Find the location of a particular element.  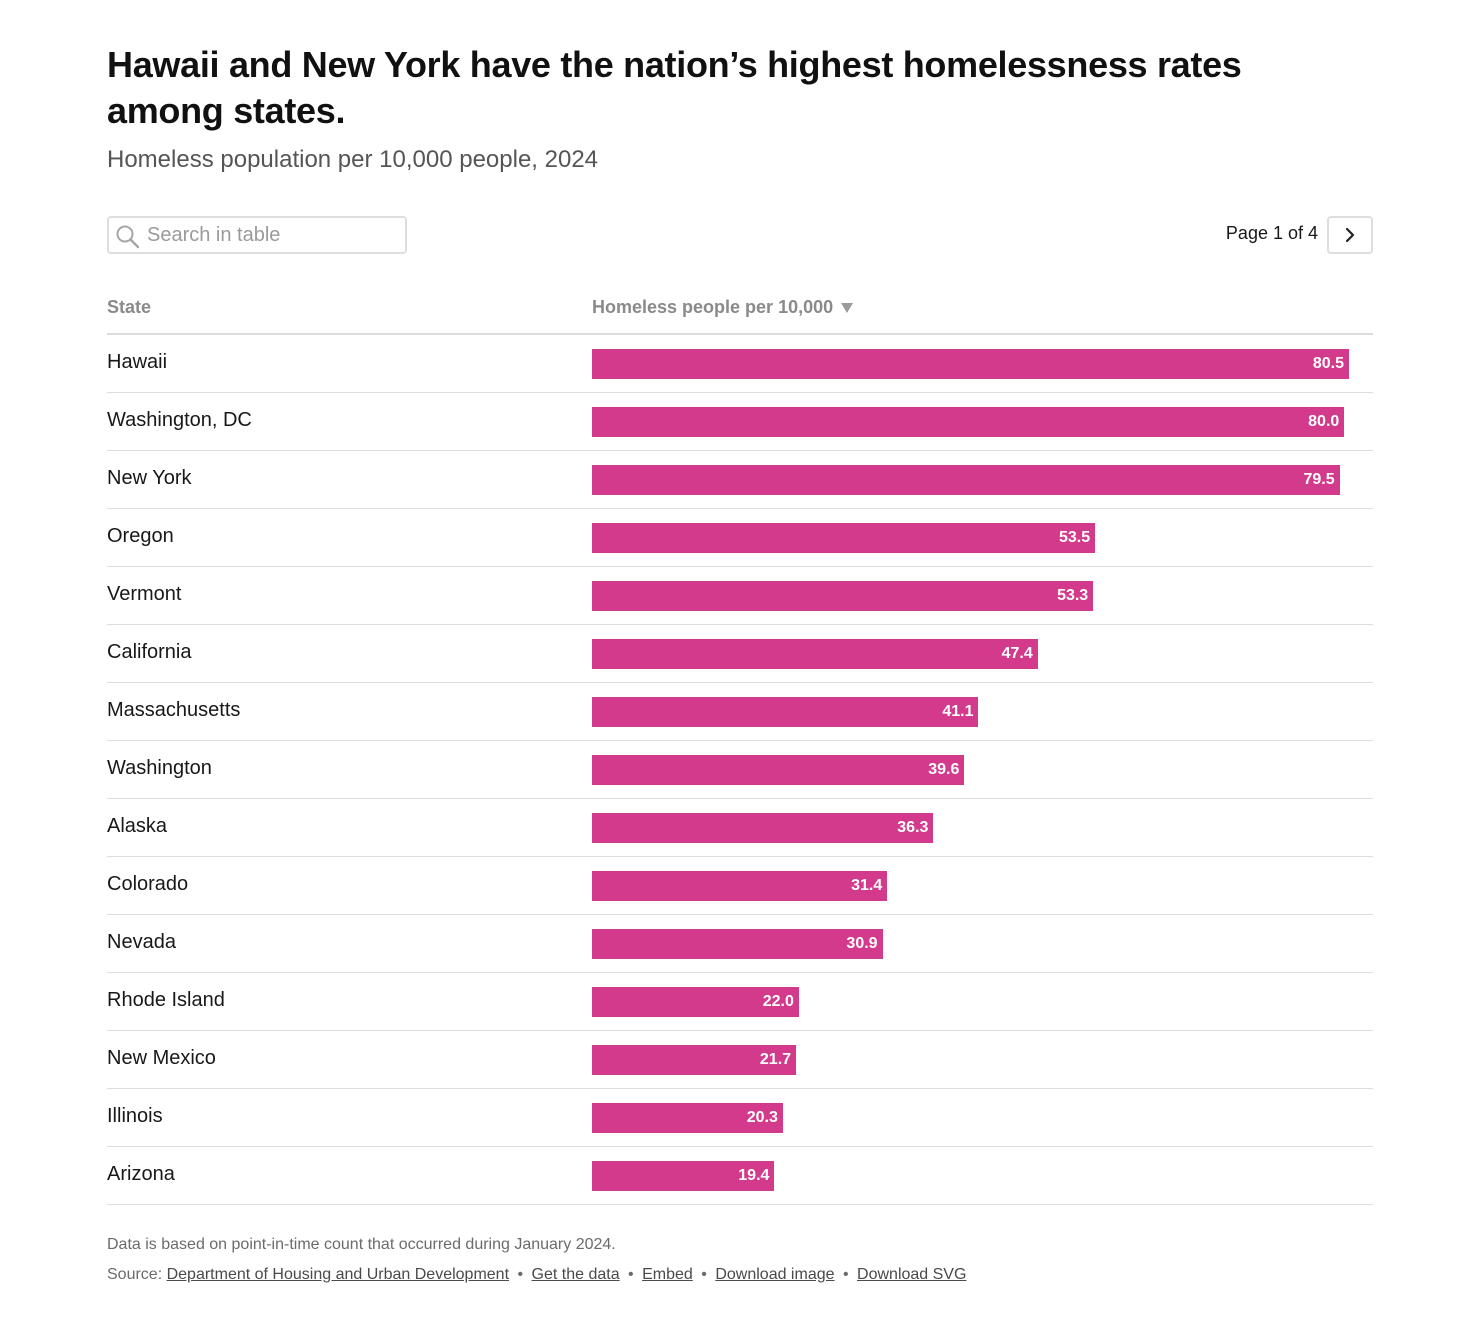

bar-value-label: 19.4 is located at coordinates (754, 1175).